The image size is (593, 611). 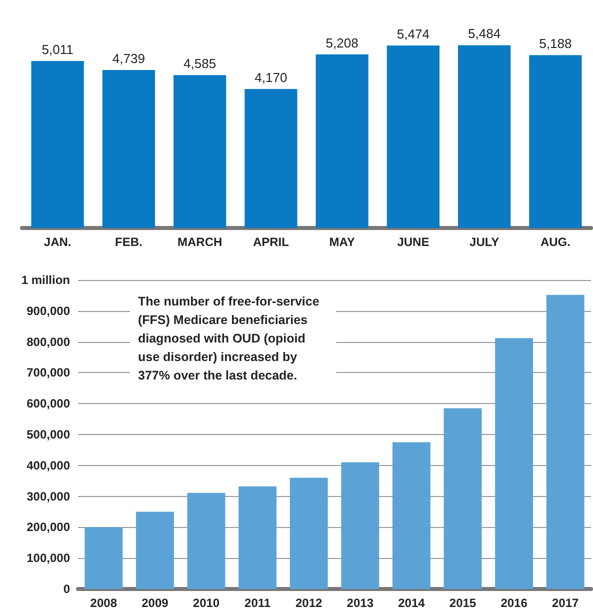 I want to click on x-tick-label: AUG., so click(x=555, y=242).